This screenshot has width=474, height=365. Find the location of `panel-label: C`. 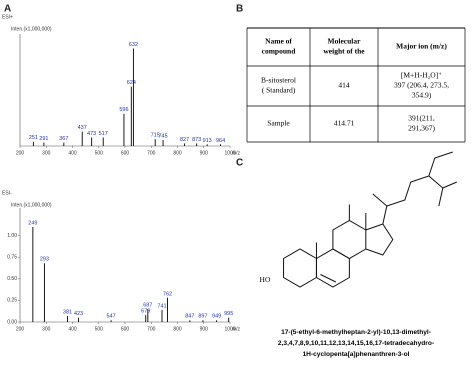

panel-label: C is located at coordinates (239, 163).